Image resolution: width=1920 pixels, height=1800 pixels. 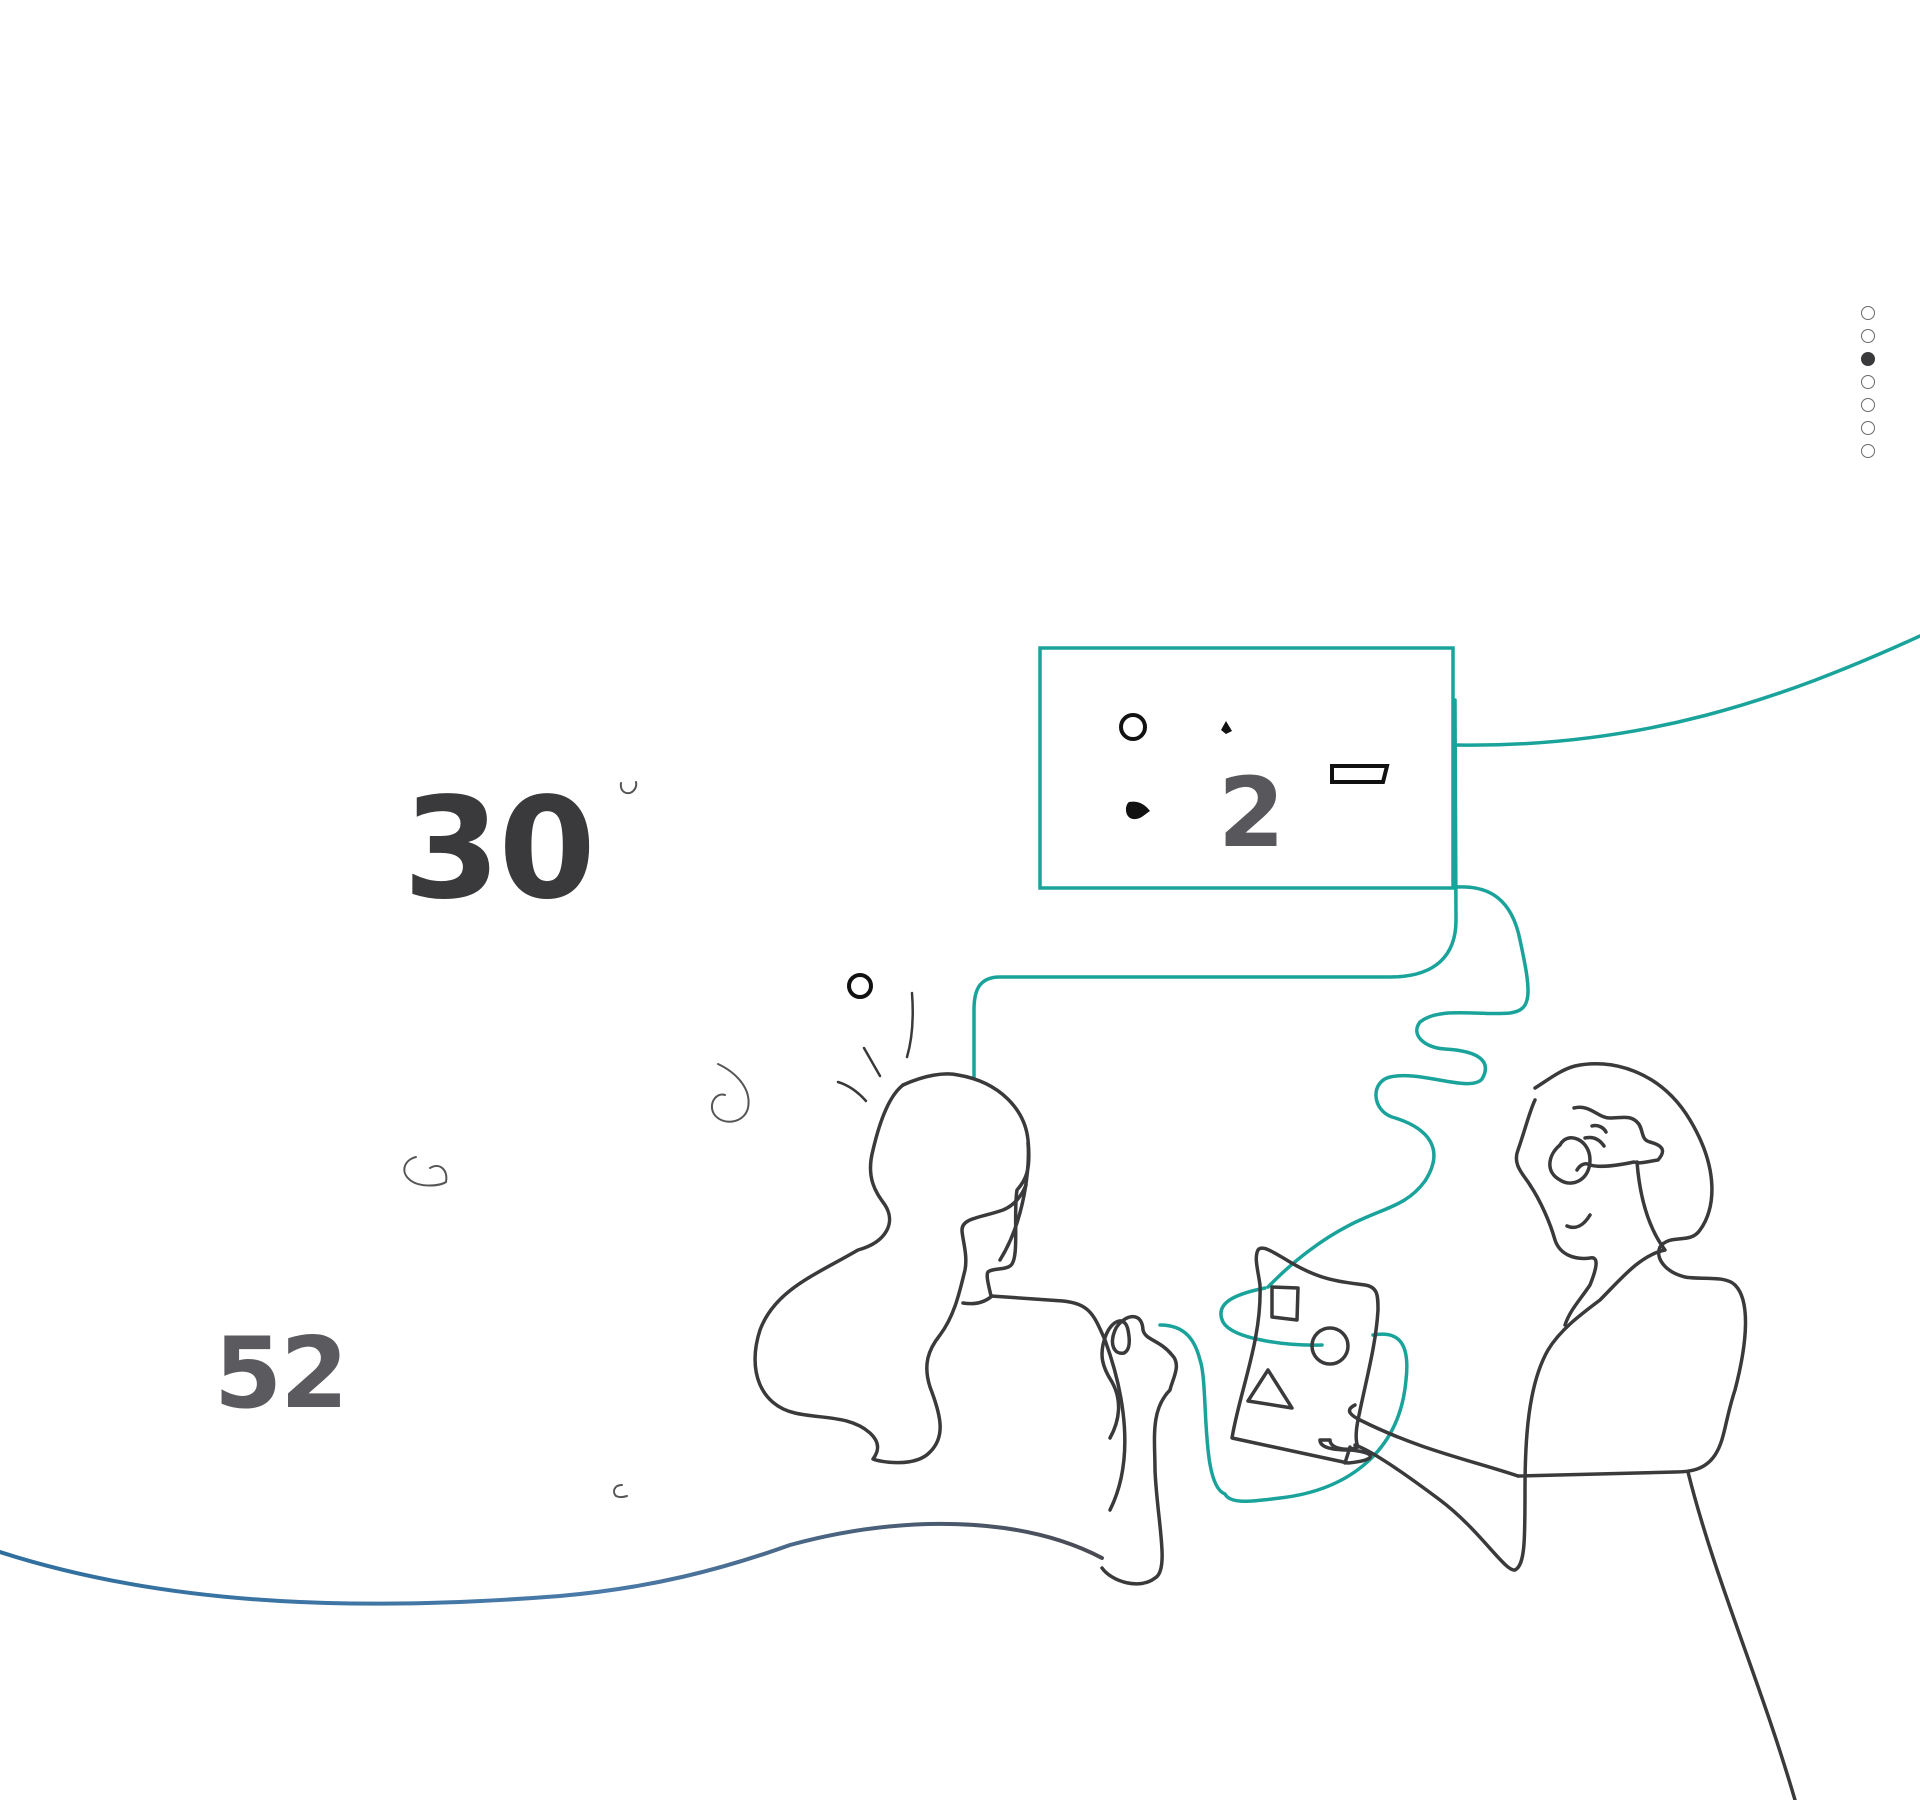 What do you see at coordinates (1137, 810) in the screenshot?
I see `drop-icon-large` at bounding box center [1137, 810].